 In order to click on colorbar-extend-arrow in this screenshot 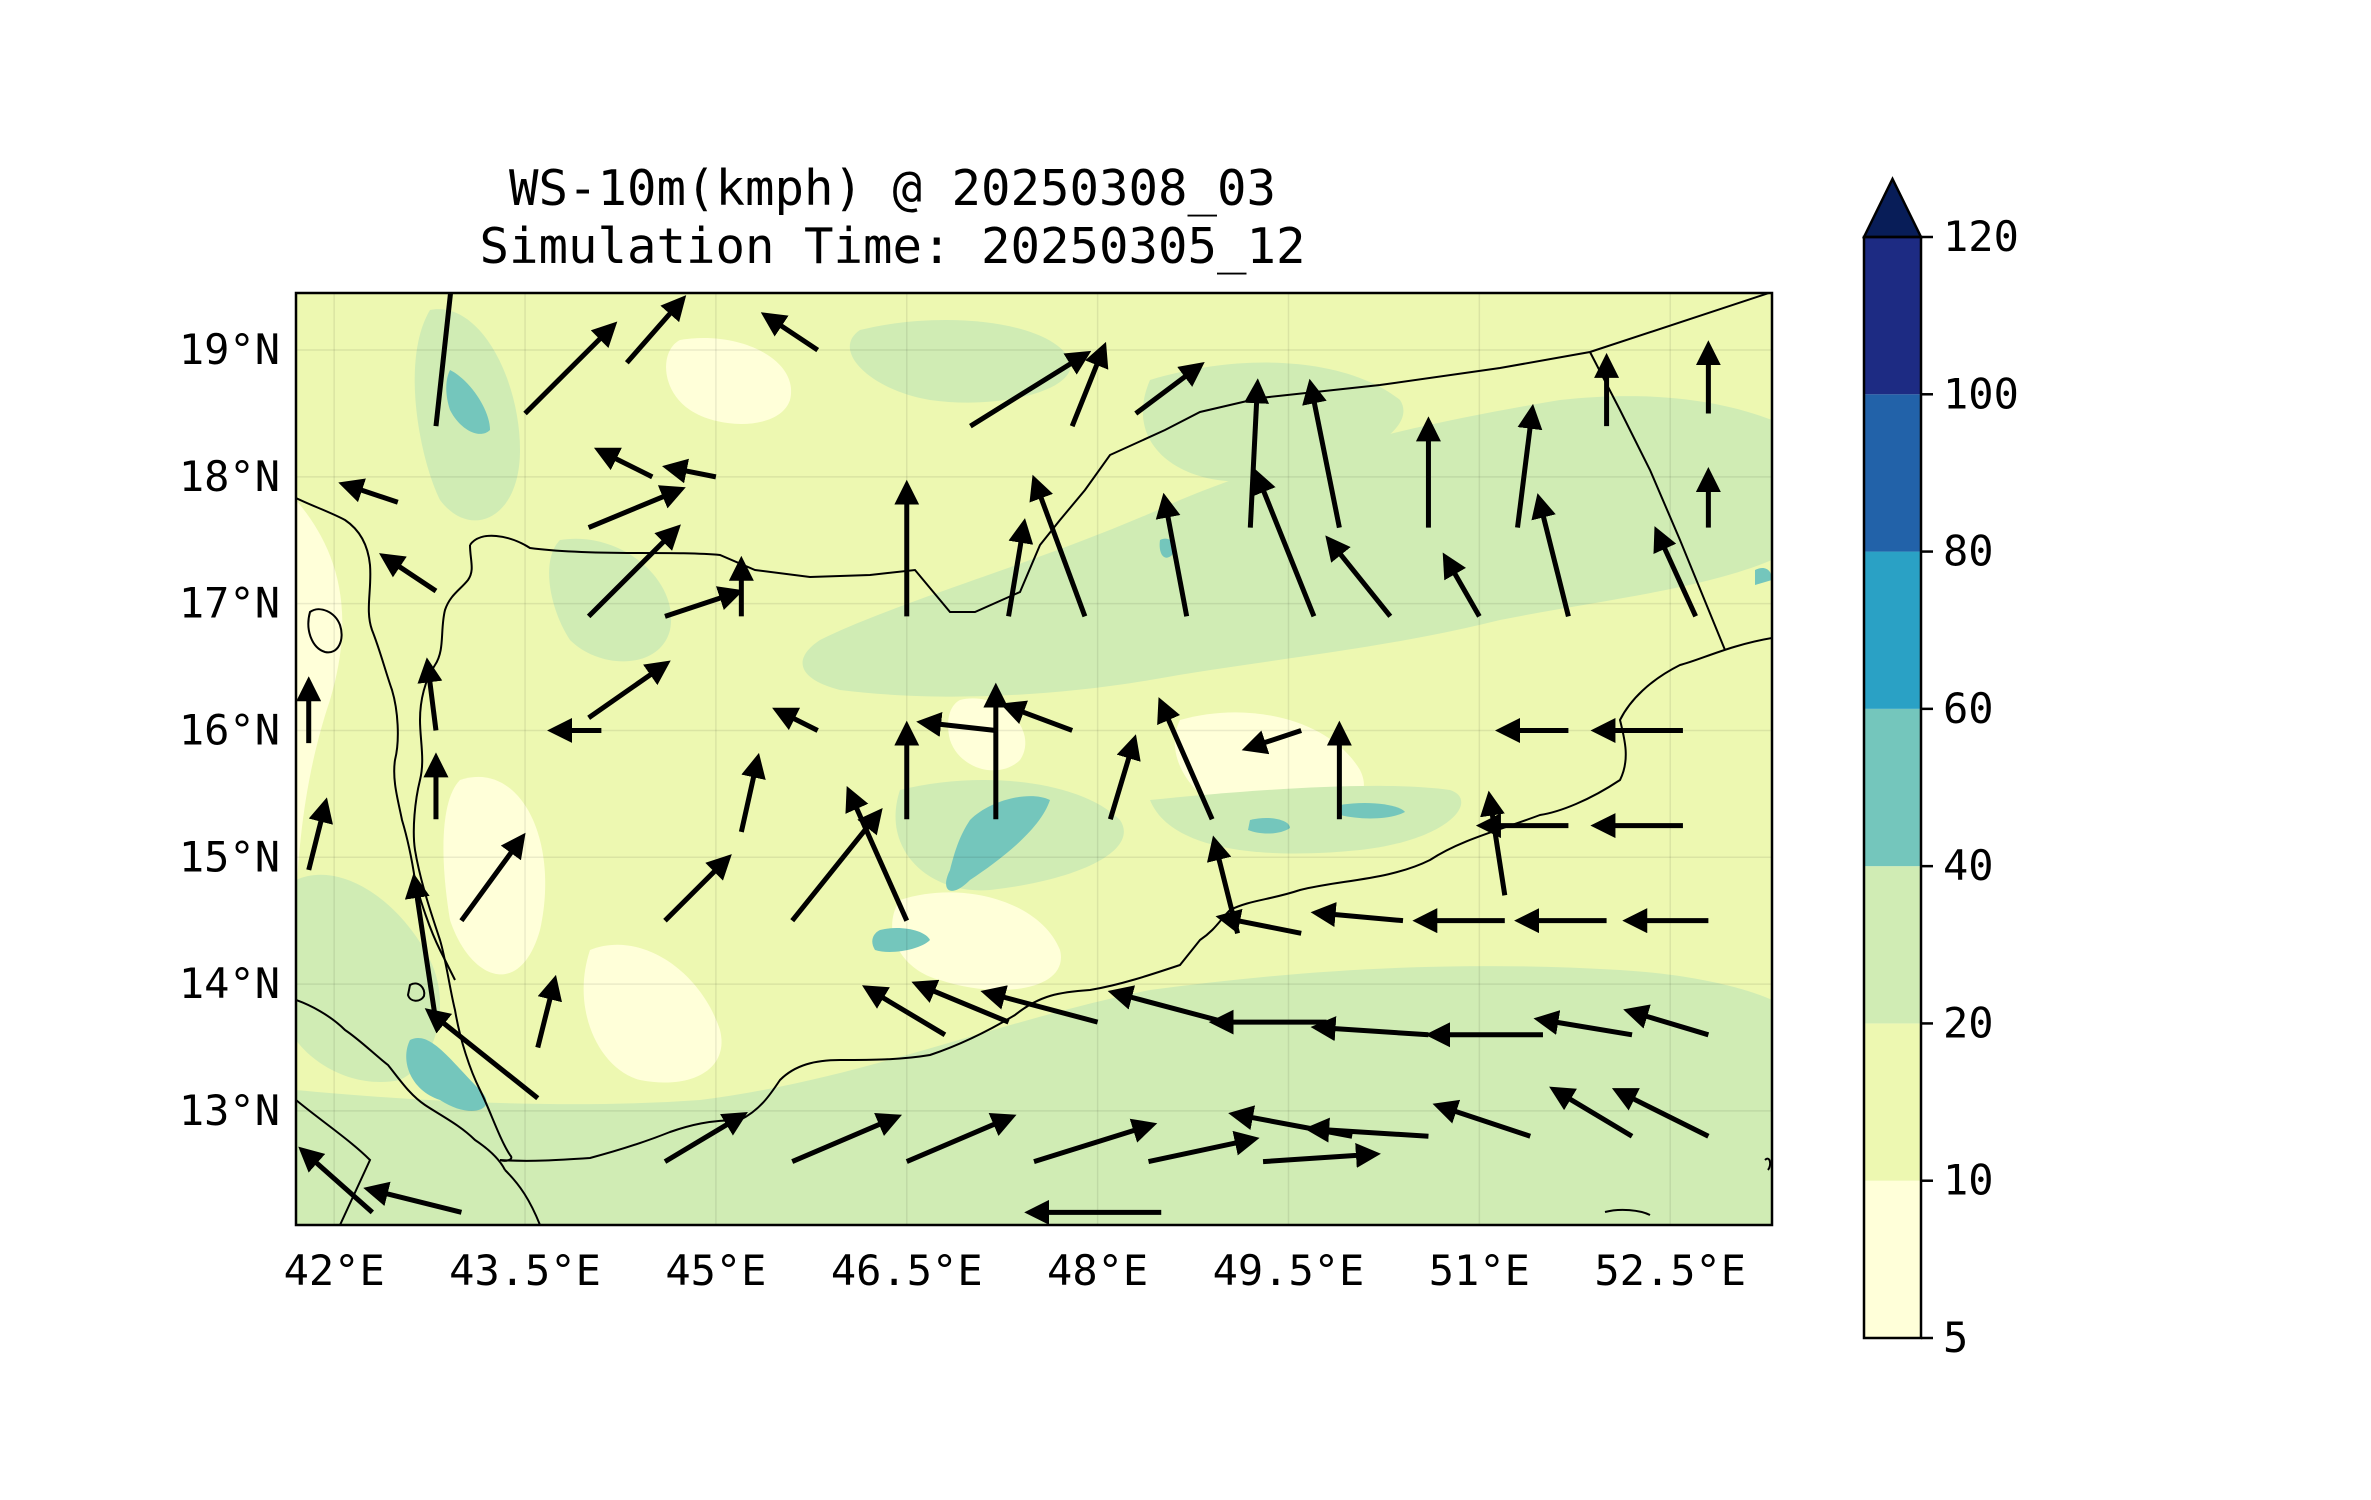, I will do `click(1892, 207)`.